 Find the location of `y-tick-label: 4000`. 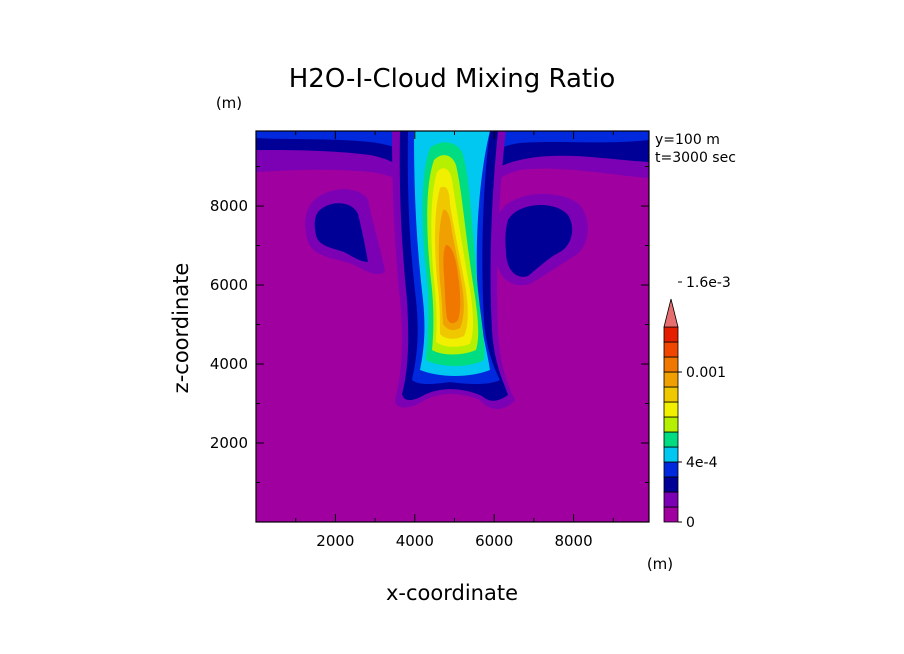

y-tick-label: 4000 is located at coordinates (229, 364).